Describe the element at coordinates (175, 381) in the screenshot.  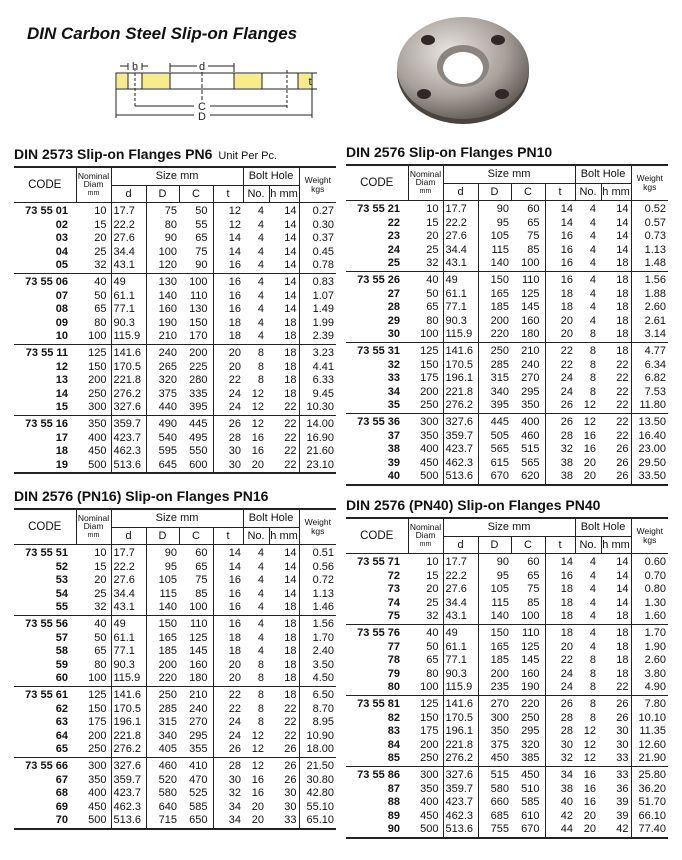
I see `table-row: 13 200 221.8 320 280 22 8 18 6.33` at that location.